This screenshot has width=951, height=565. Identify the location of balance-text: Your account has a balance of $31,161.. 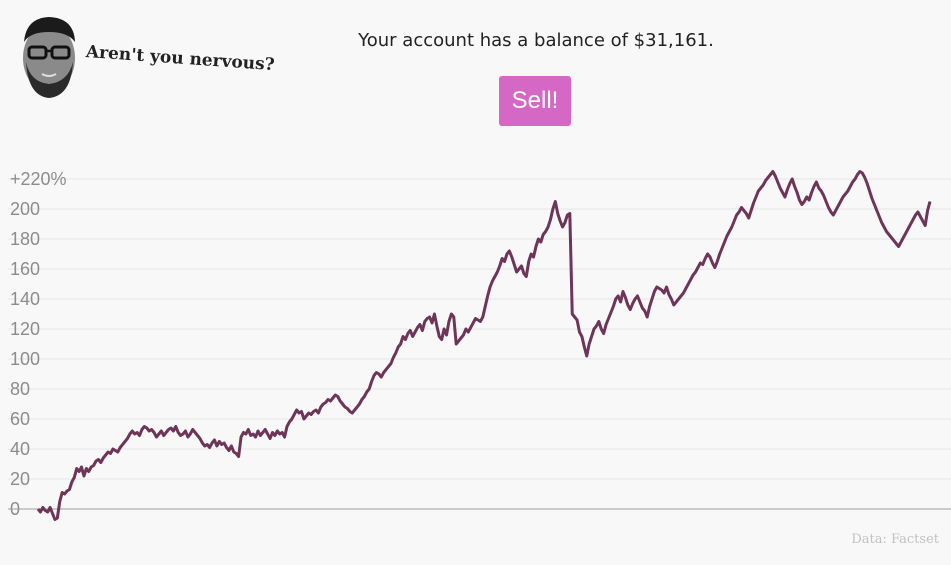
(536, 40).